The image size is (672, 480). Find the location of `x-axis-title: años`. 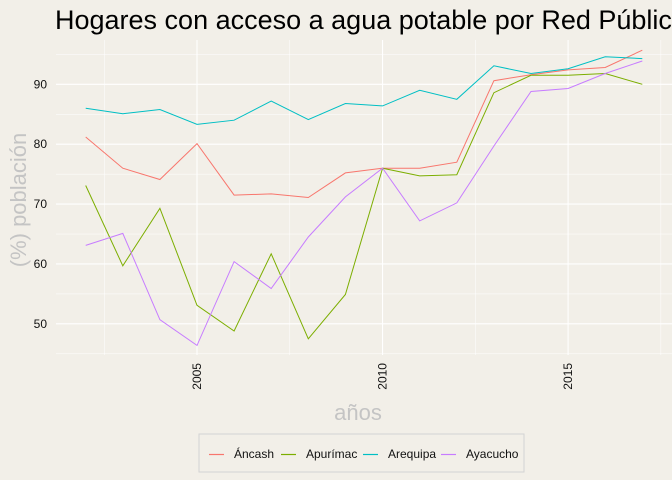

x-axis-title: años is located at coordinates (358, 412).